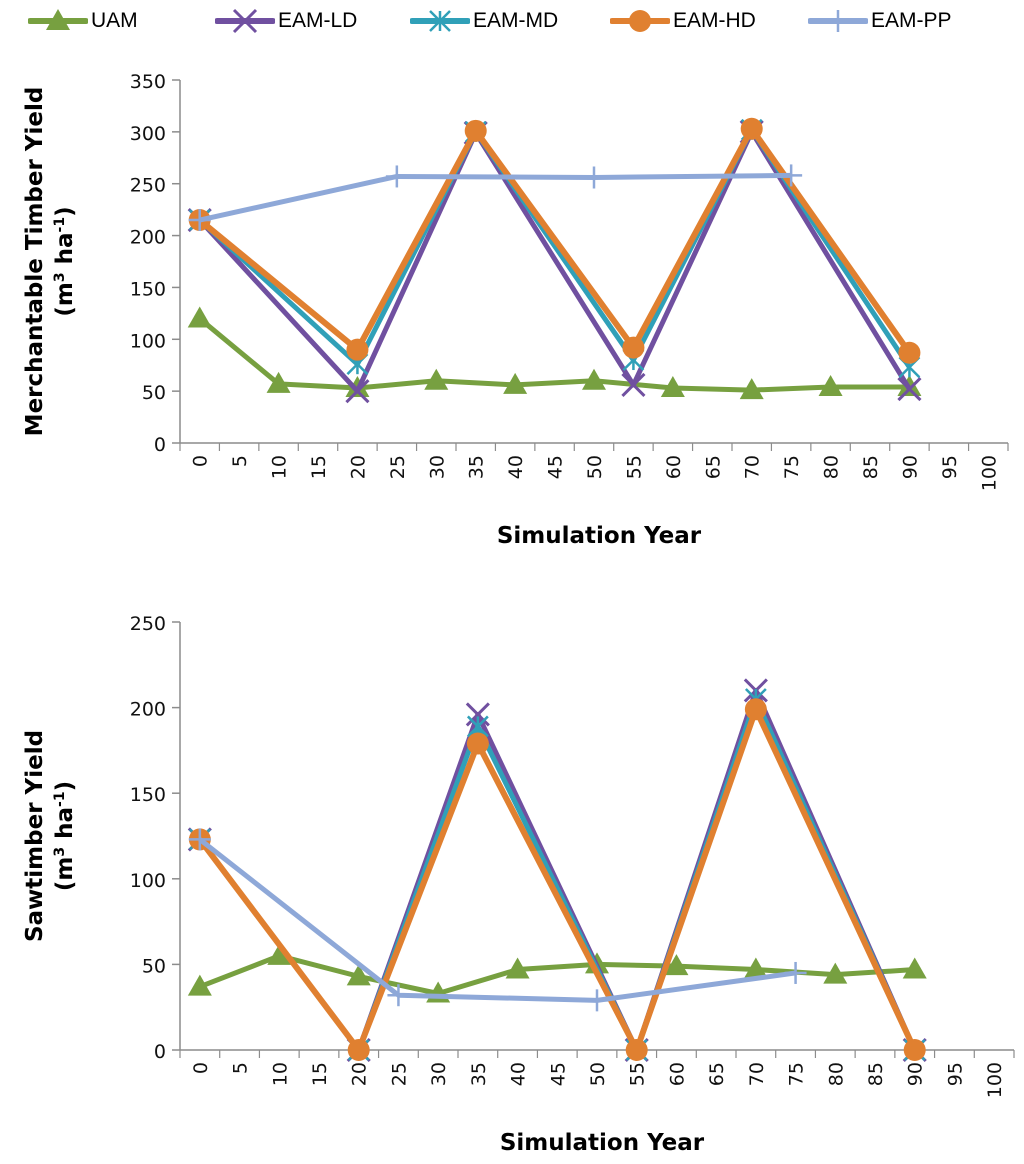 This screenshot has height=1164, width=1024. I want to click on series-line-uam, so click(556, 975).